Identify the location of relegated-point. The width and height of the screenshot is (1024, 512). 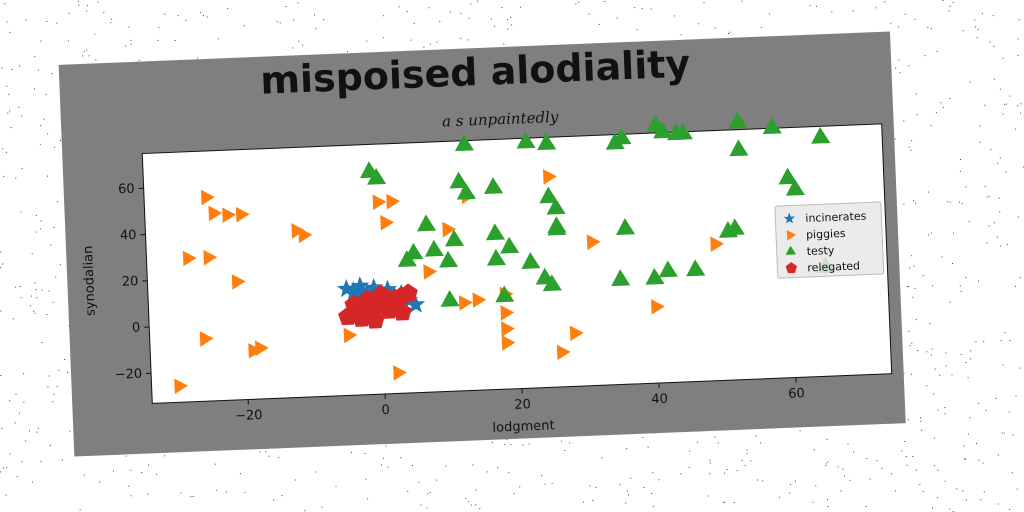
(375, 319).